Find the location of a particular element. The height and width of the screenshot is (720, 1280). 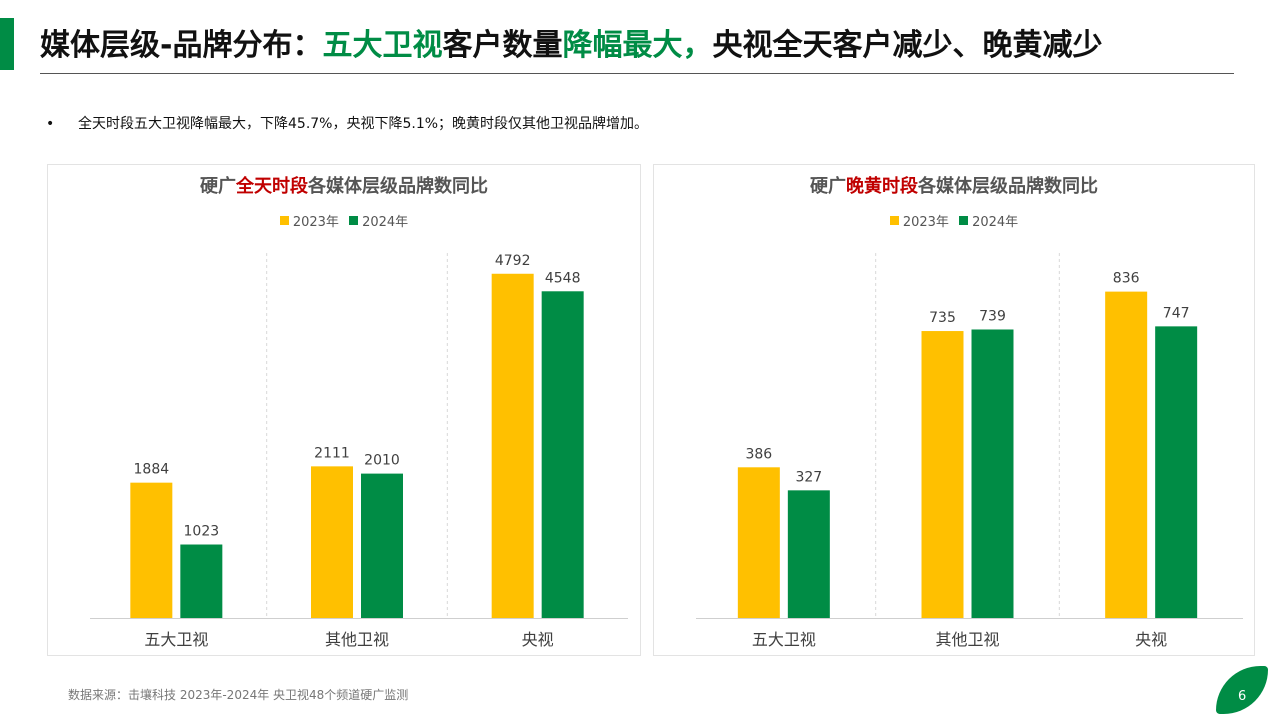

data-label: 2010 is located at coordinates (382, 461).